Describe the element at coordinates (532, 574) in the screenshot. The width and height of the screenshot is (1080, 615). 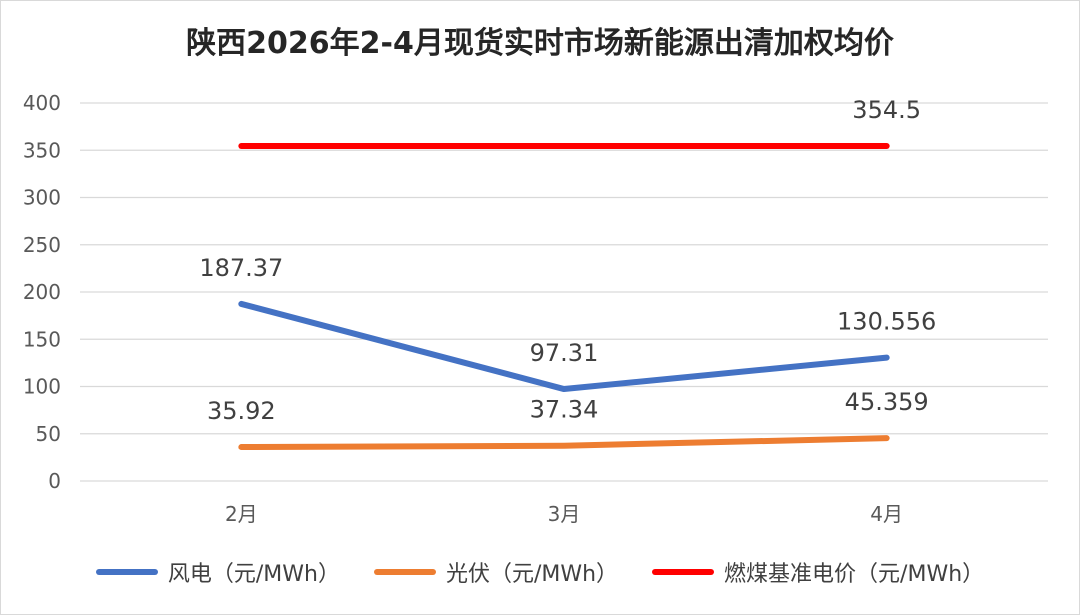
I see `legend-label-solar: 光伏（元/MWh）` at that location.